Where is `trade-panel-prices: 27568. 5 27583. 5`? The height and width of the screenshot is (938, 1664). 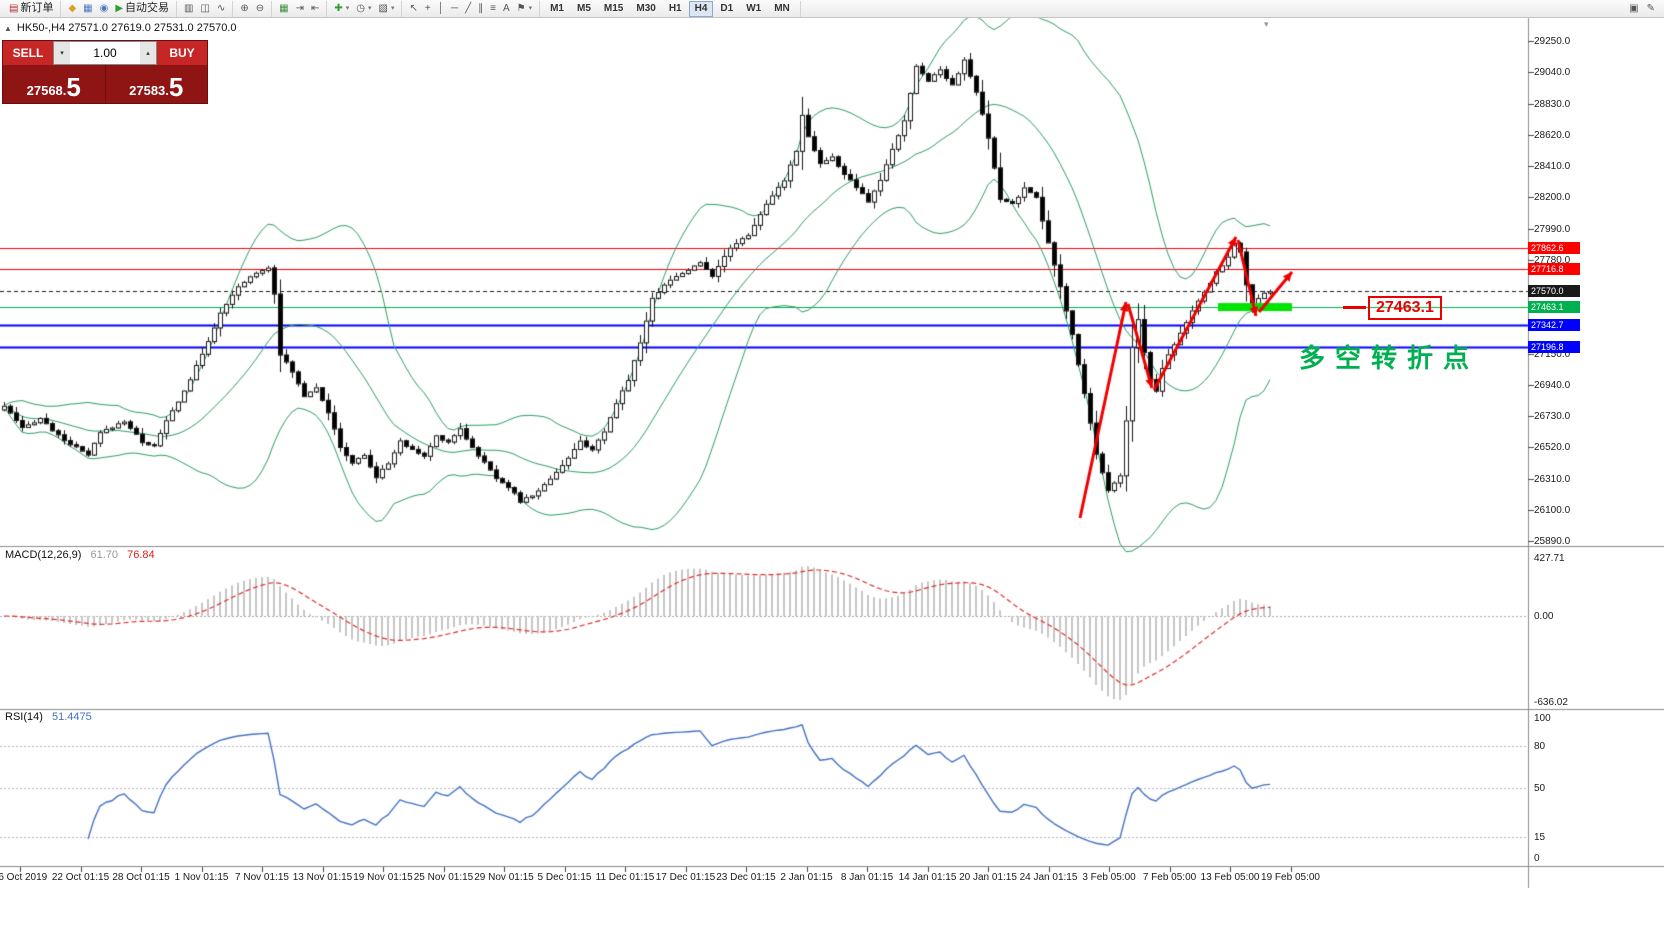
trade-panel-prices: 27568. 5 27583. 5 is located at coordinates (105, 84).